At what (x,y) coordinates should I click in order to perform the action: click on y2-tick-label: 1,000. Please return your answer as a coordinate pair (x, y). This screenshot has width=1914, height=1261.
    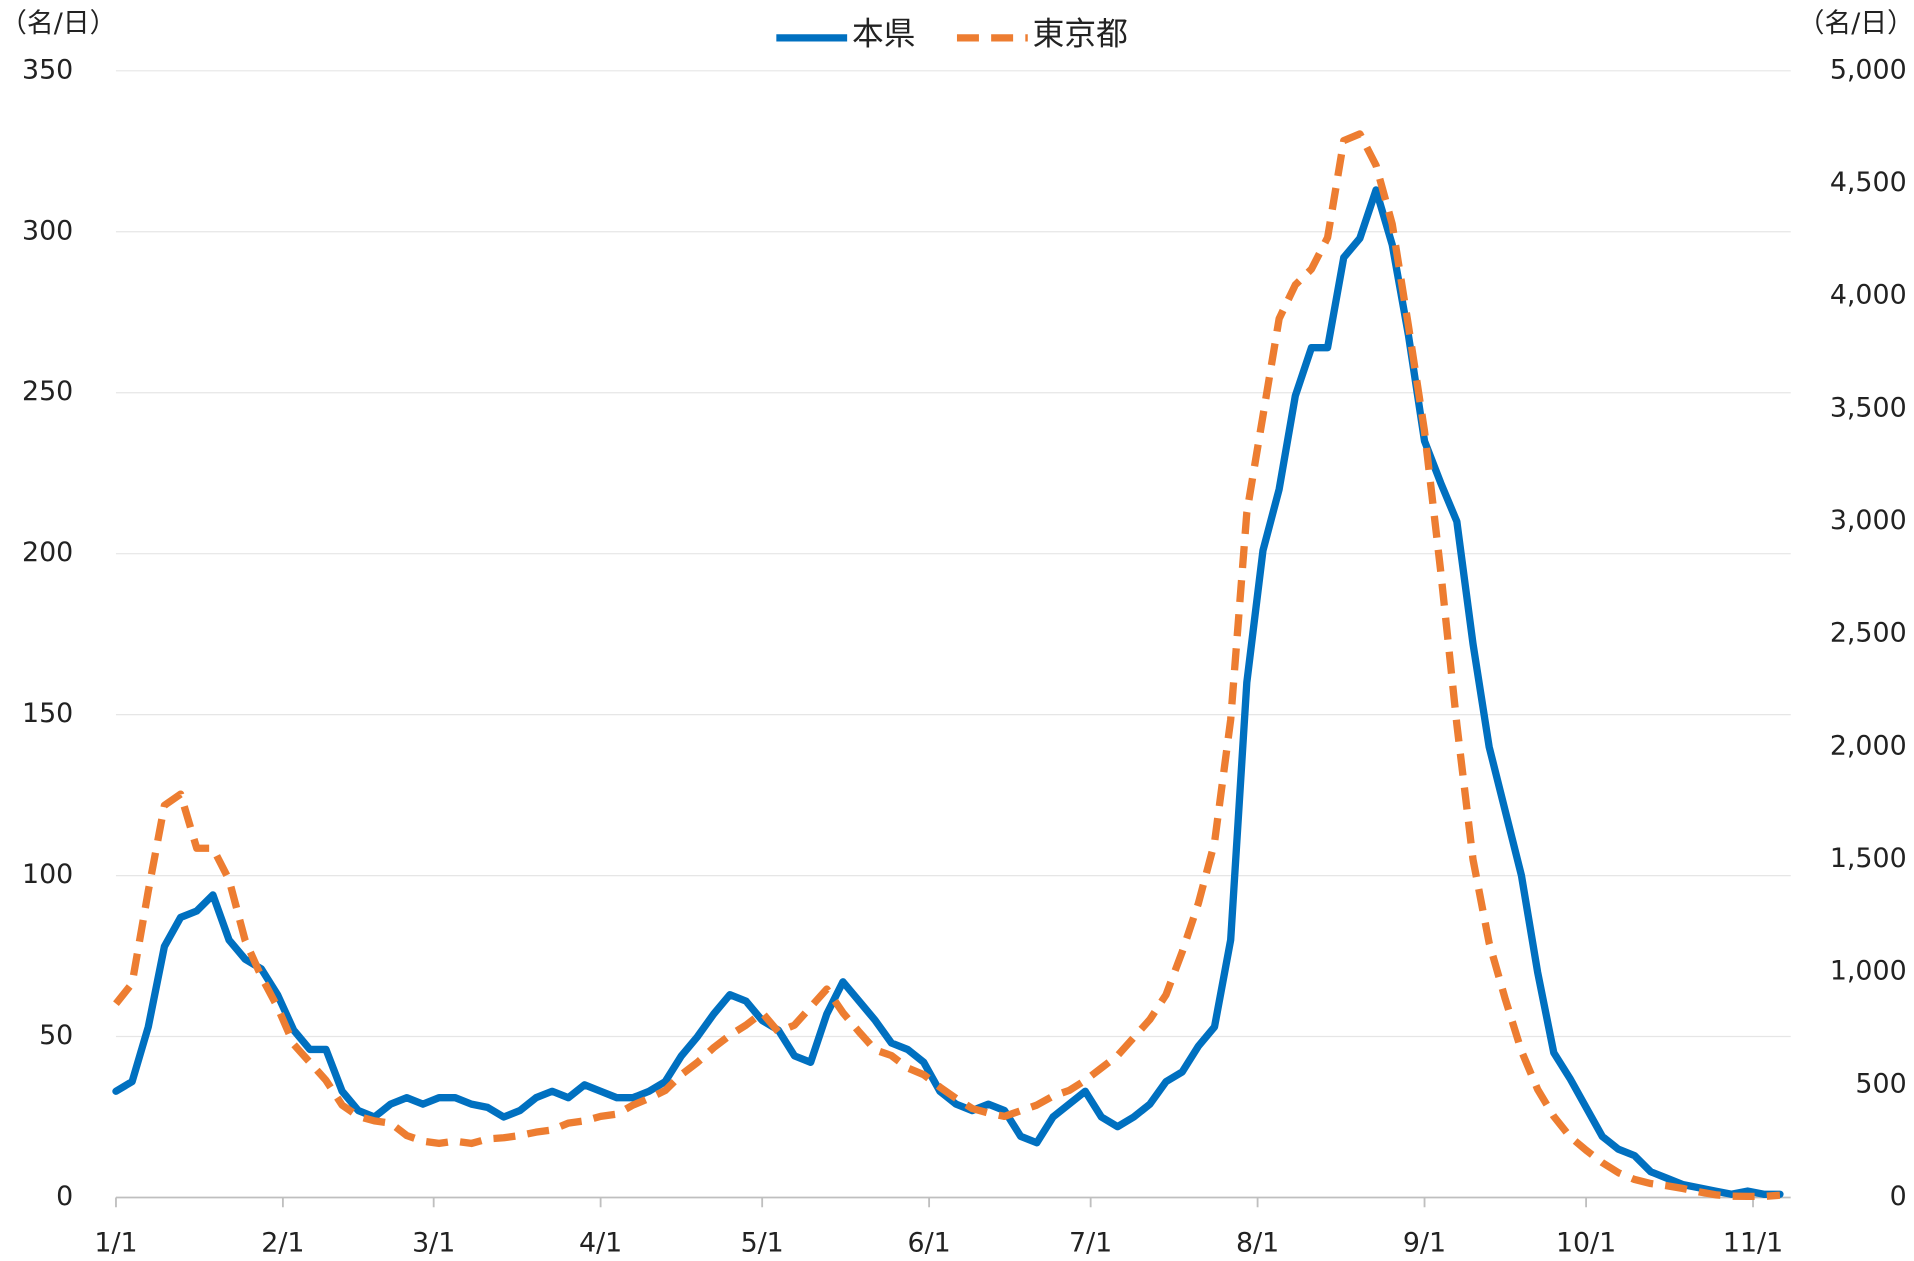
    Looking at the image, I should click on (1868, 971).